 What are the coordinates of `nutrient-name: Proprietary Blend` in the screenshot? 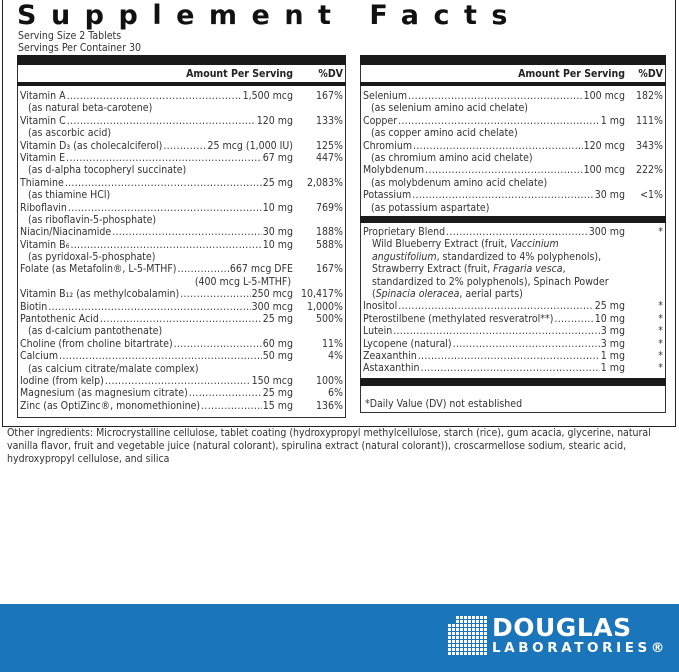 It's located at (404, 231).